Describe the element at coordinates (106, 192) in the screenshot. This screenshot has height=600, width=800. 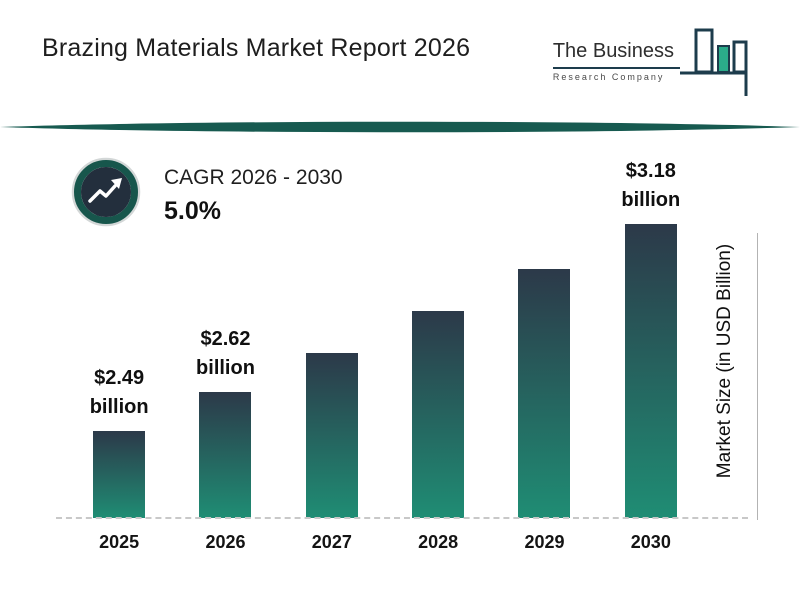
I see `trend-arrow-icon` at that location.